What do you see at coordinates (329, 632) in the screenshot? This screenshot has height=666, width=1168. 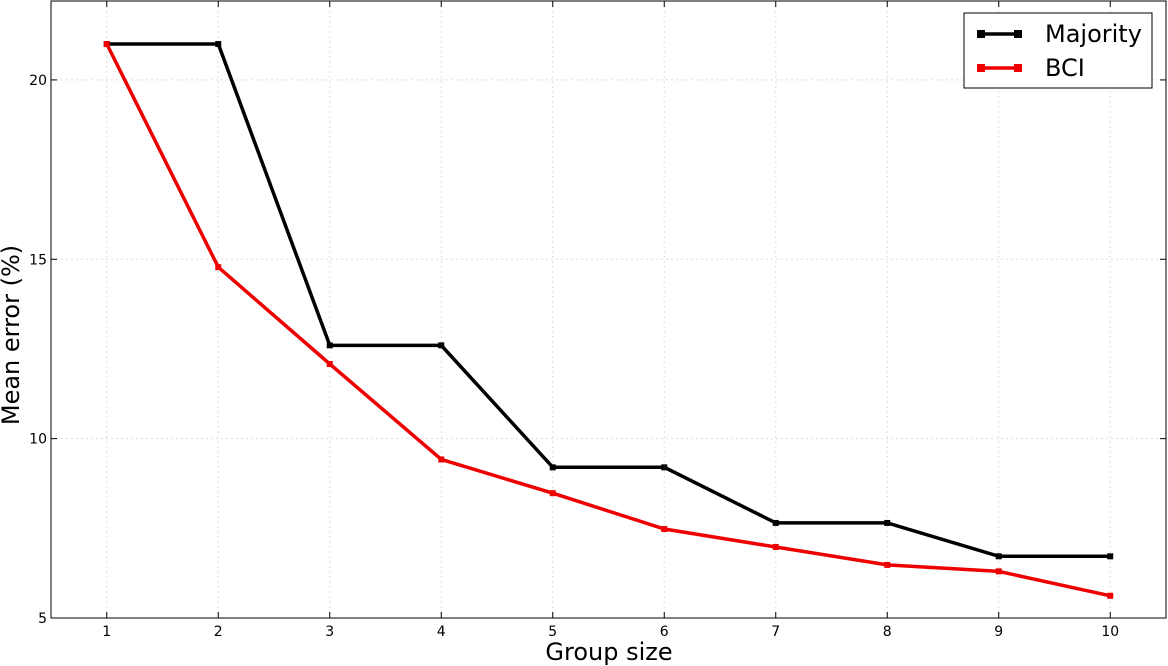 I see `x-tick-label: 3` at bounding box center [329, 632].